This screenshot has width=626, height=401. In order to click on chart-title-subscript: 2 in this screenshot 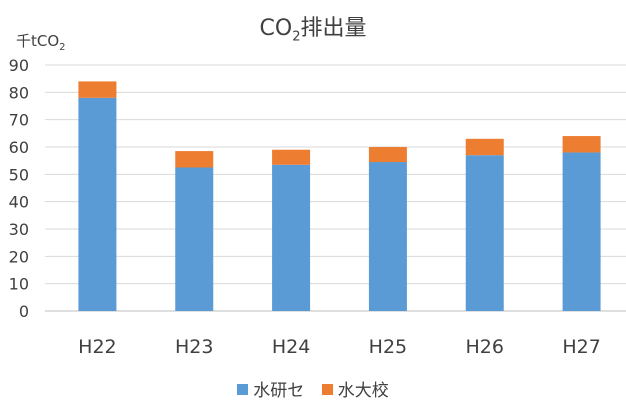, I will do `click(296, 37)`.